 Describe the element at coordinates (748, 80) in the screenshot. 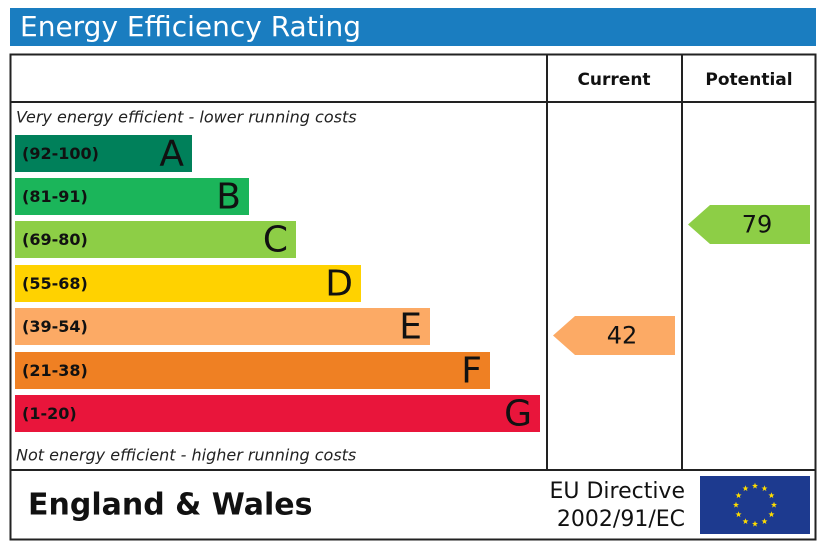

I see `potential-header: Potential` at that location.